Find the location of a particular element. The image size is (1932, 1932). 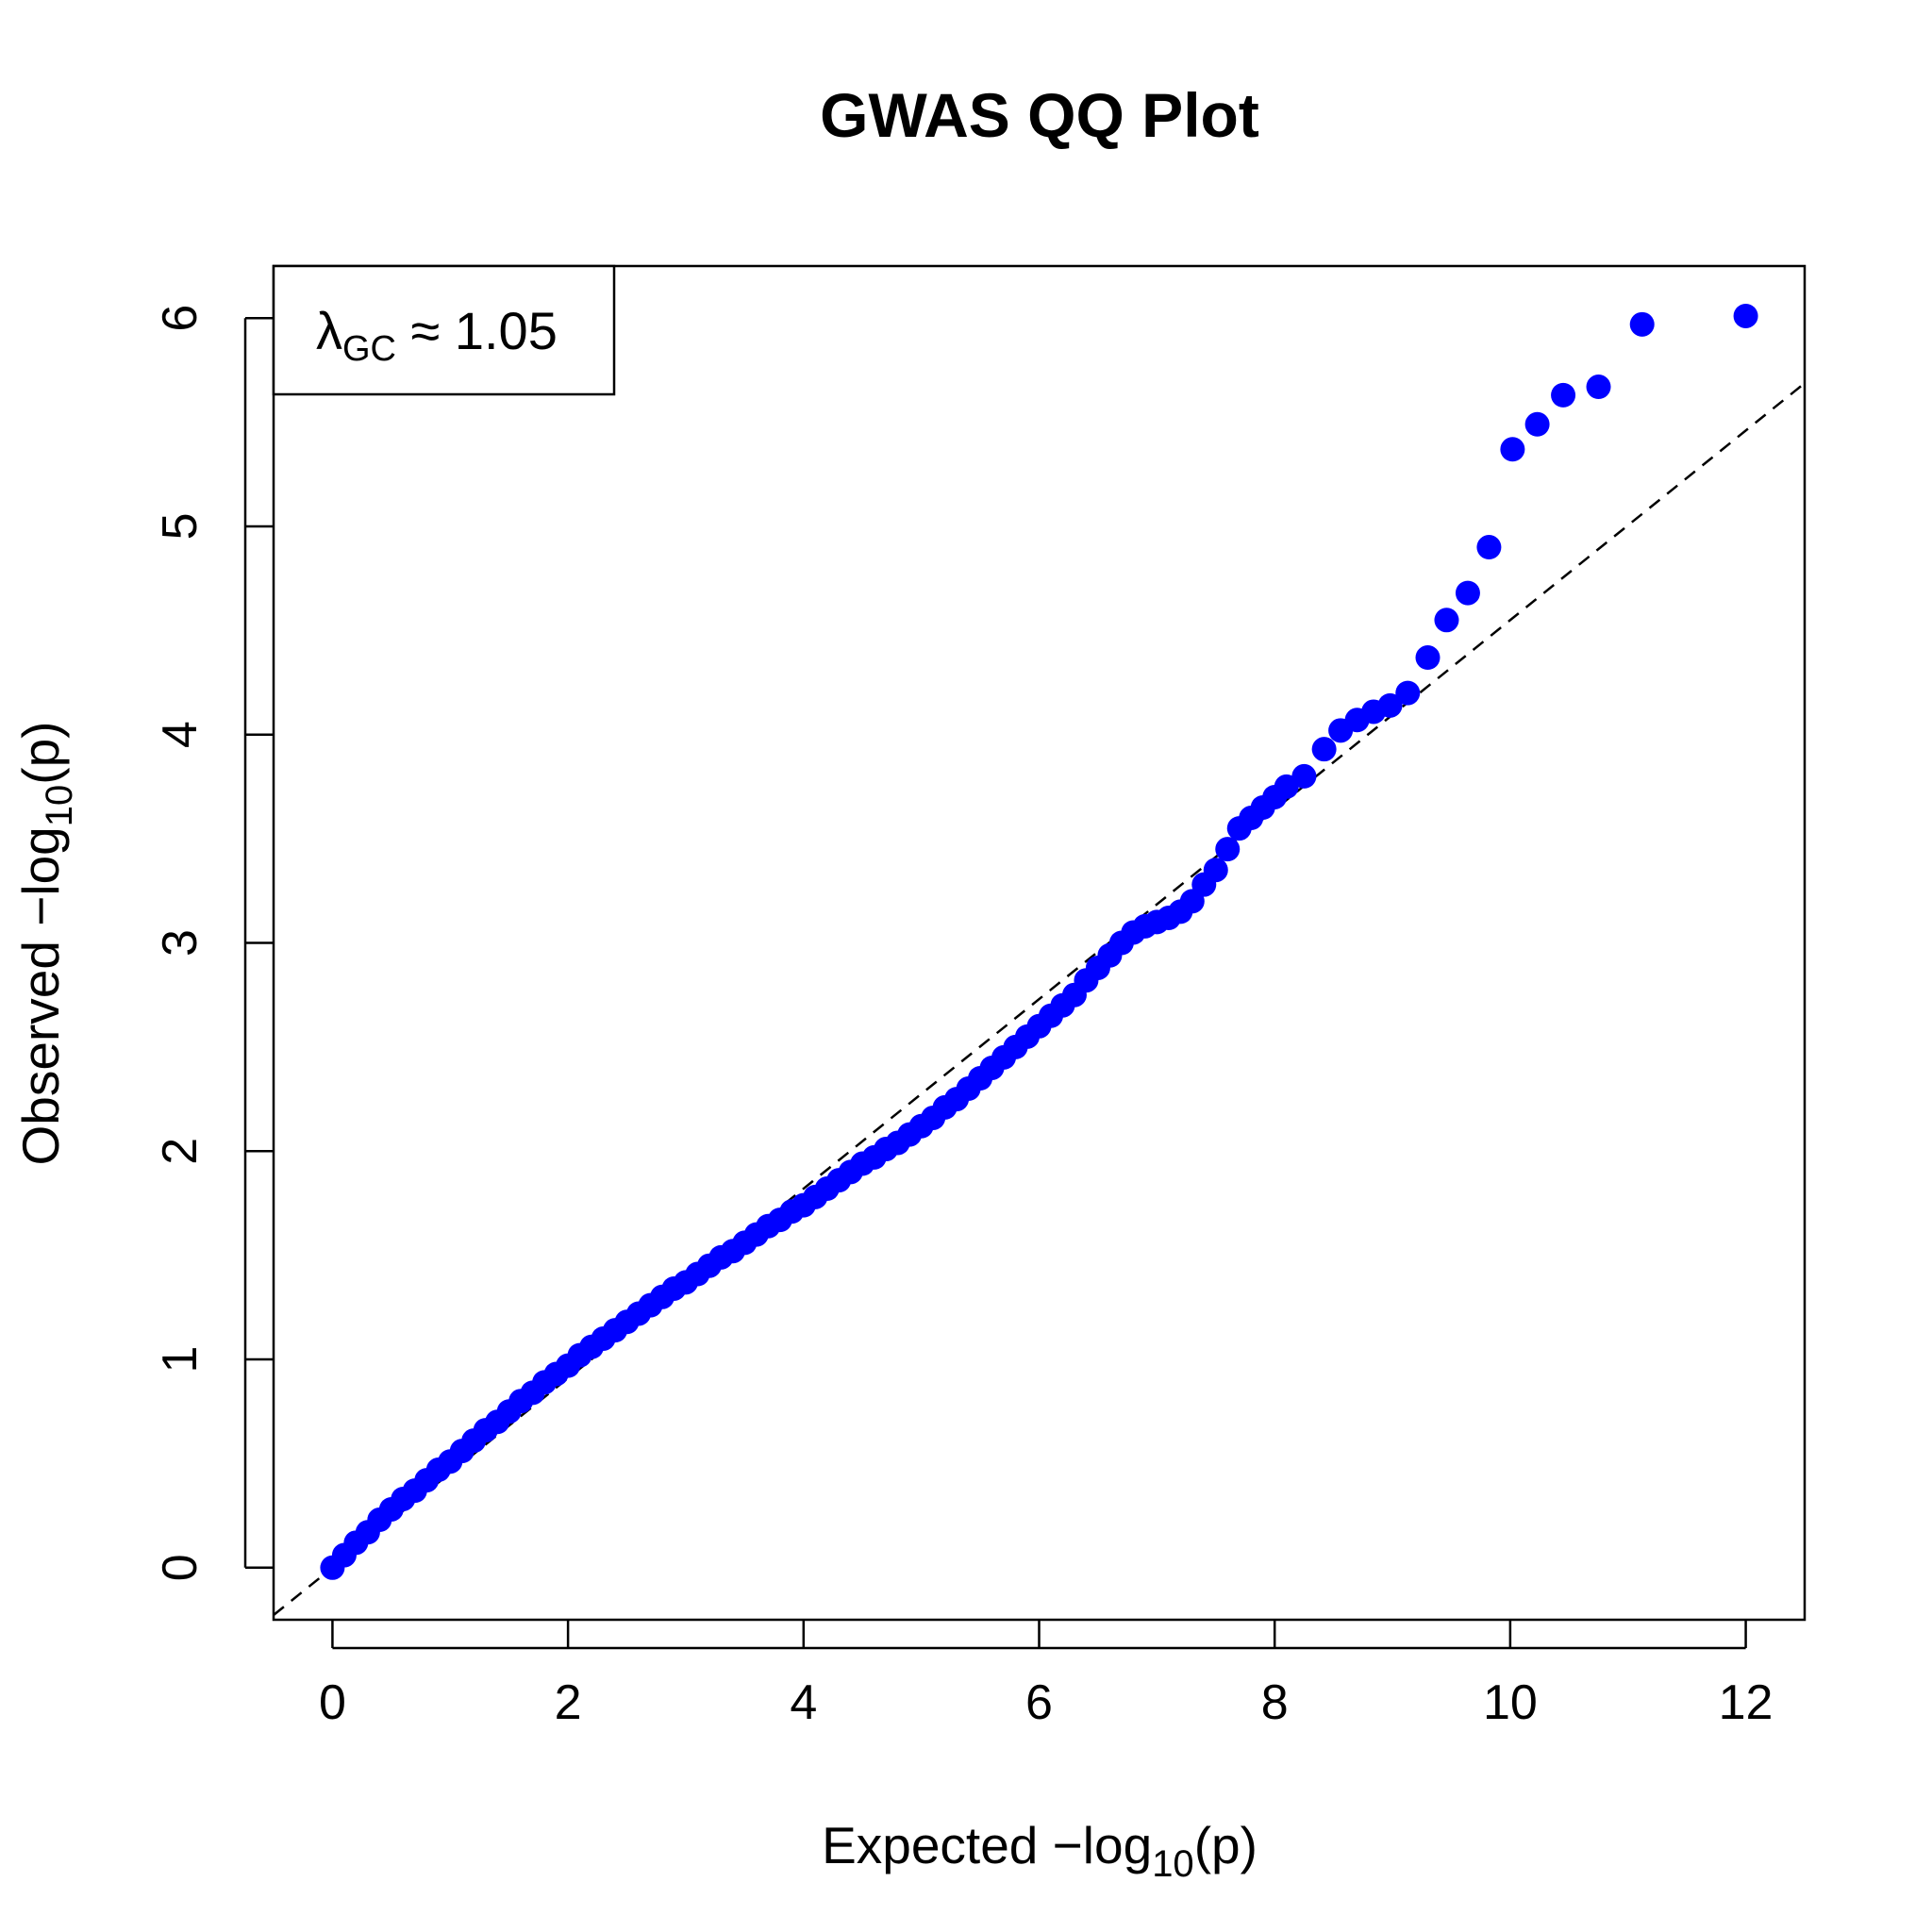

x-axis-label: Expected −log10(p) is located at coordinates (1039, 1851).